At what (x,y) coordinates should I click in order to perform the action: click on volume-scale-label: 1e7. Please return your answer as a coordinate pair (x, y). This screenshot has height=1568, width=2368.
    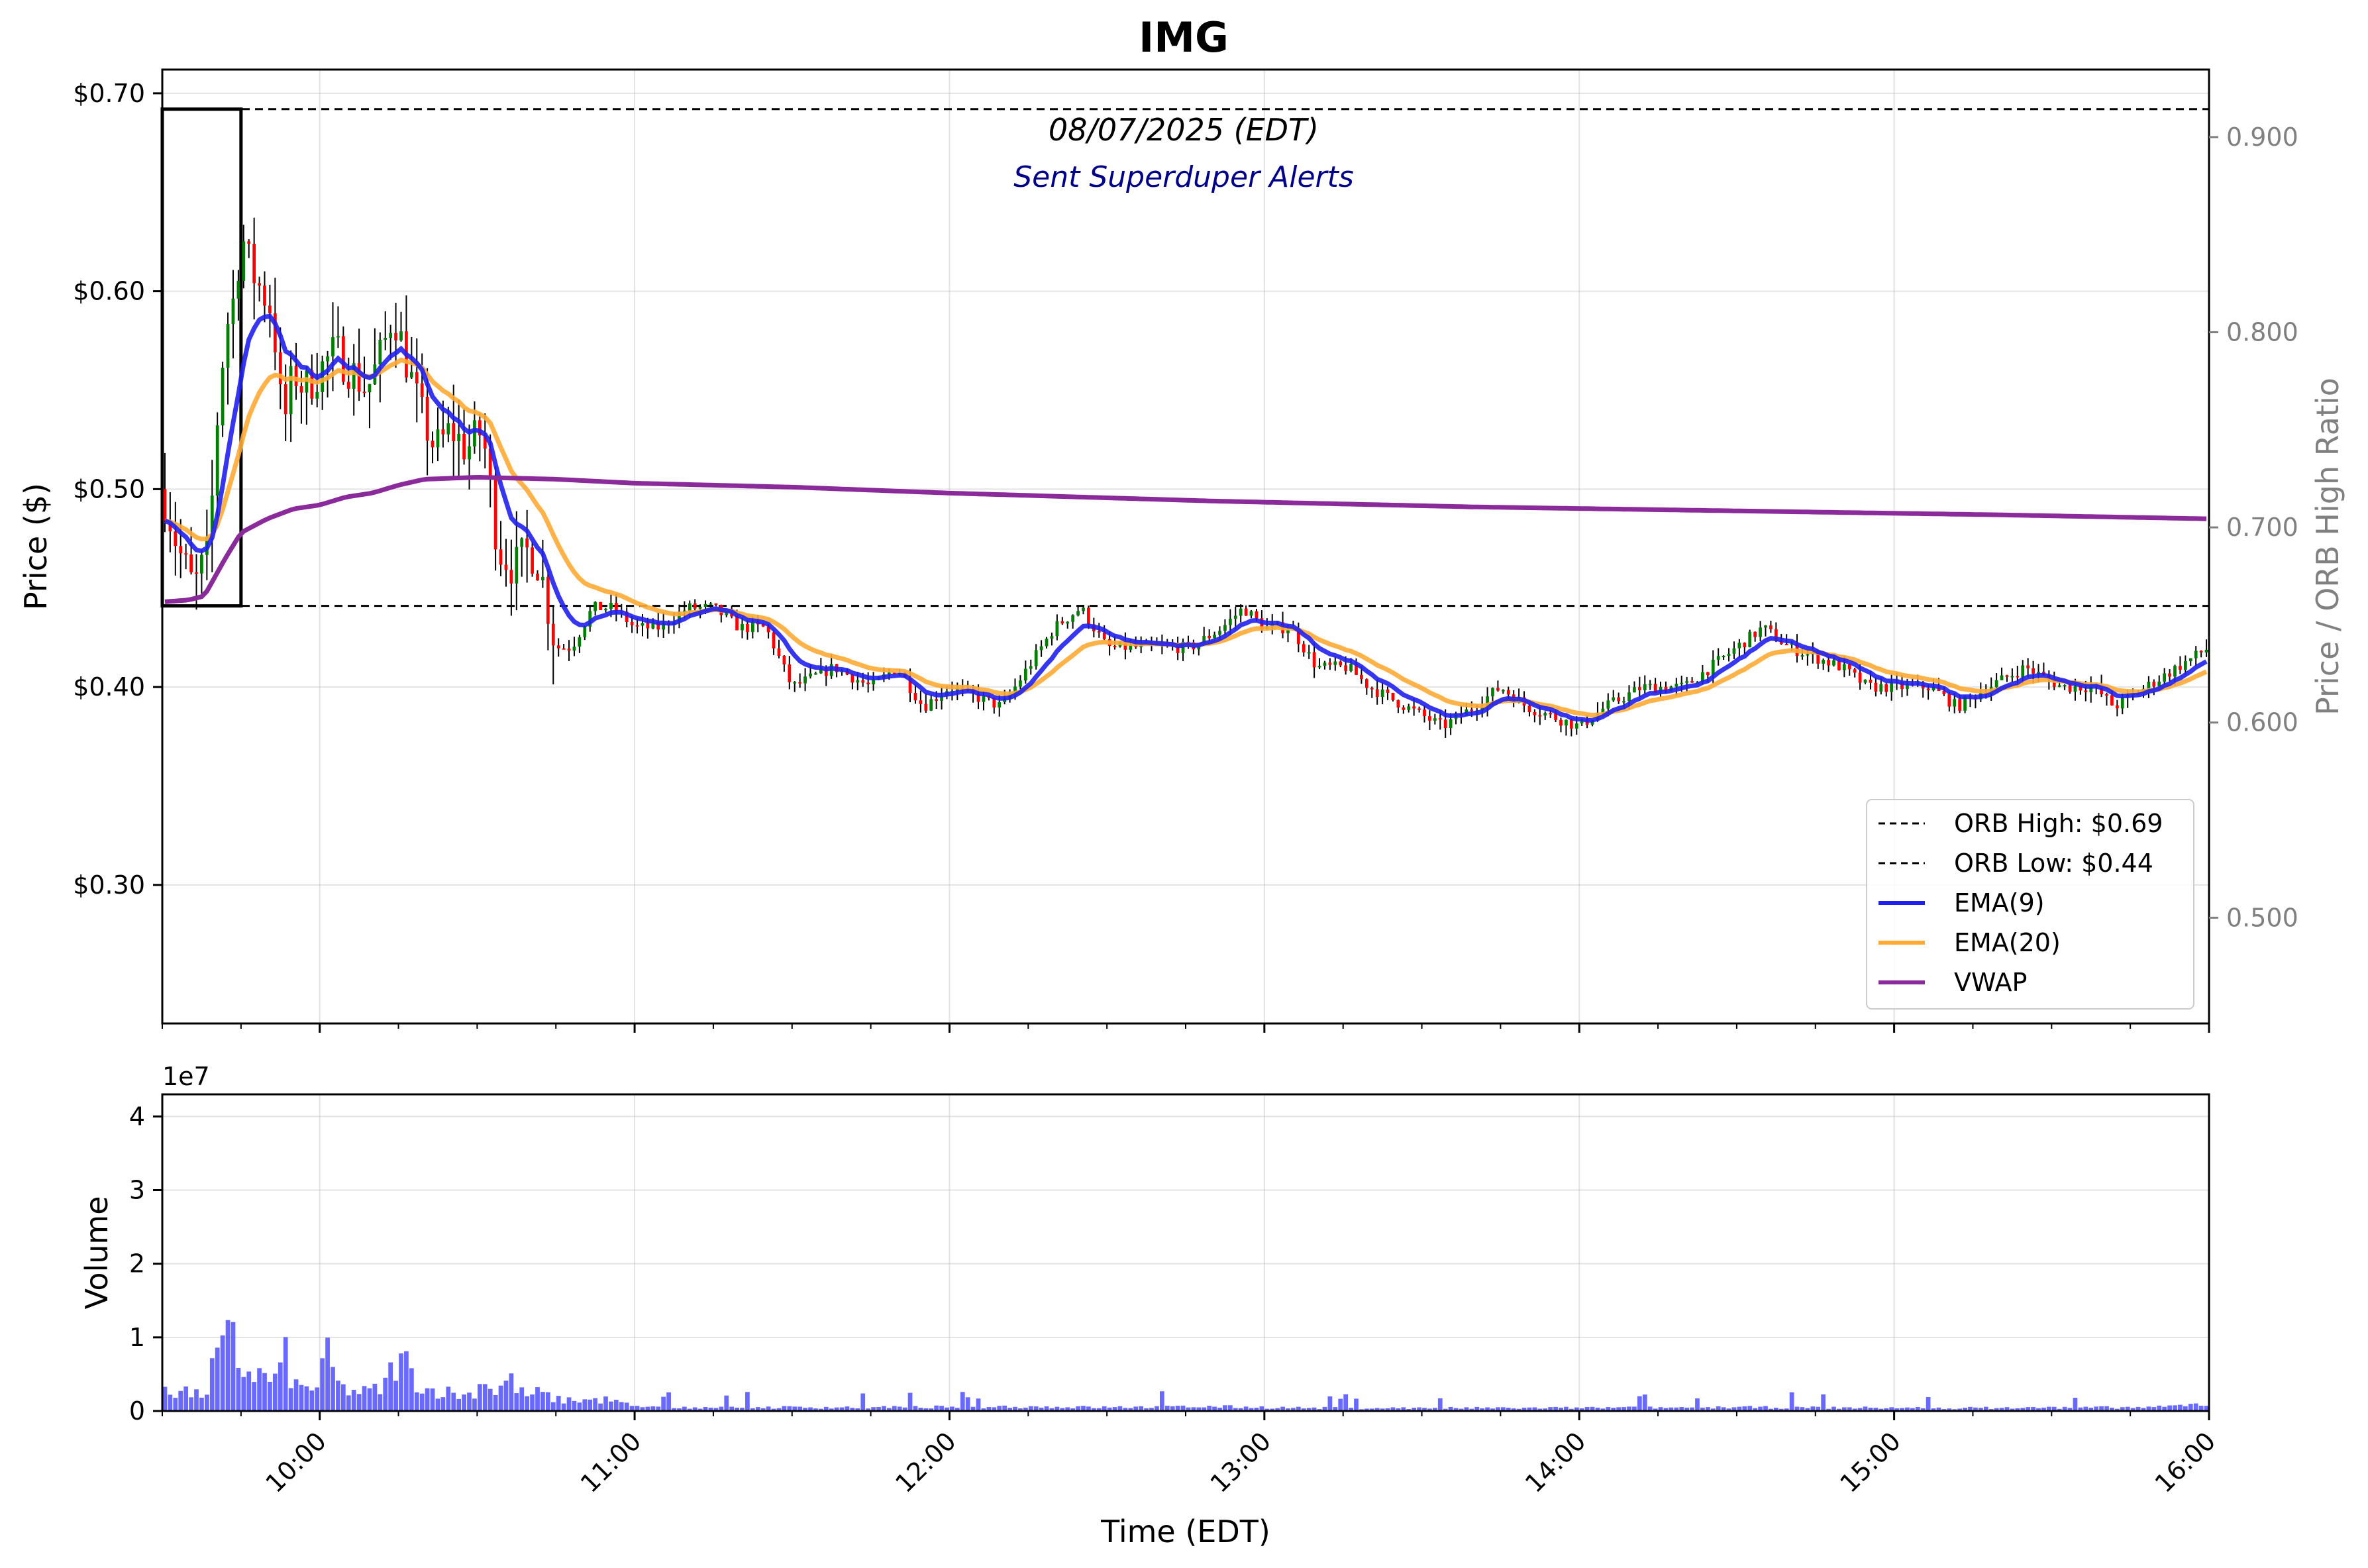
    Looking at the image, I should click on (186, 1076).